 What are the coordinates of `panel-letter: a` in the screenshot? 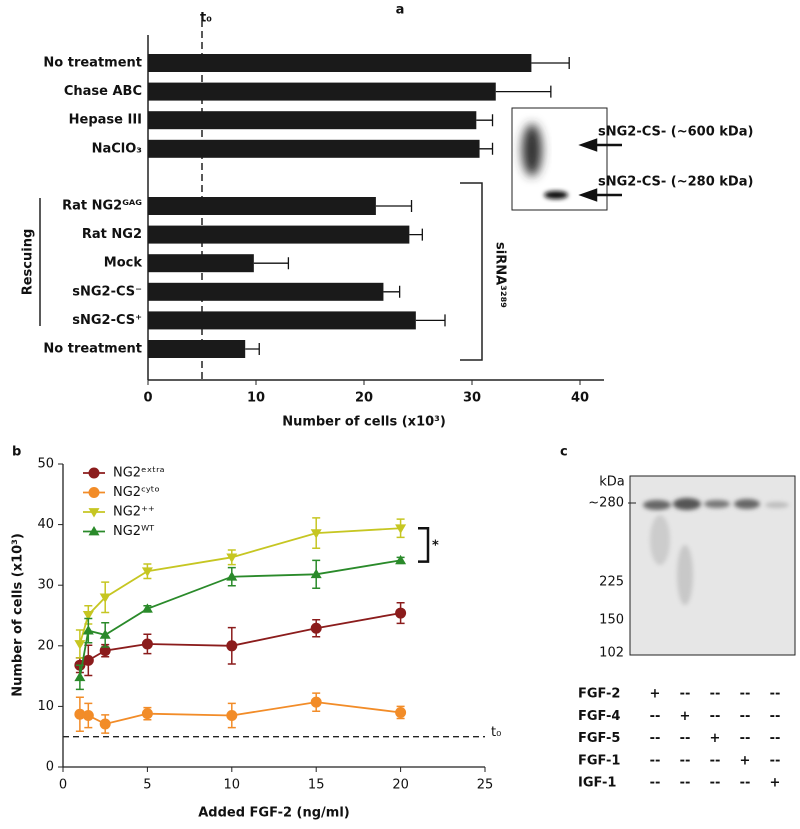 It's located at (400, 10).